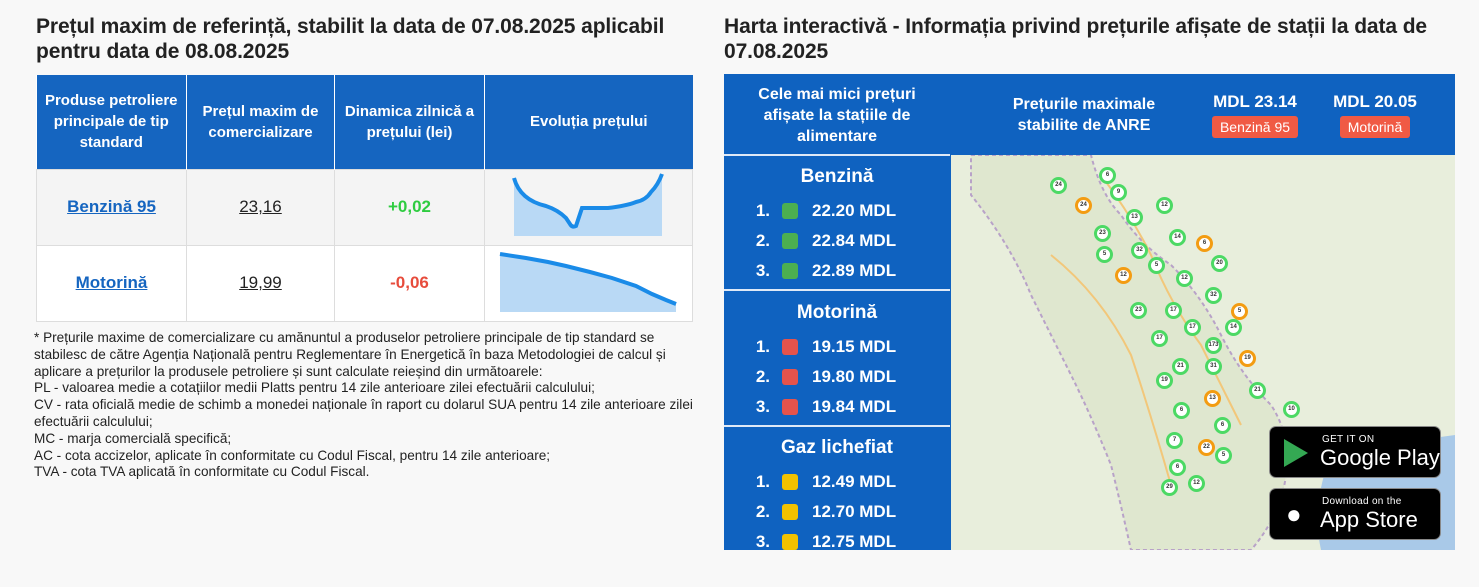 This screenshot has height=587, width=1479. Describe the element at coordinates (826, 511) in the screenshot. I see `list-item: 2. 12.70 MDL` at that location.